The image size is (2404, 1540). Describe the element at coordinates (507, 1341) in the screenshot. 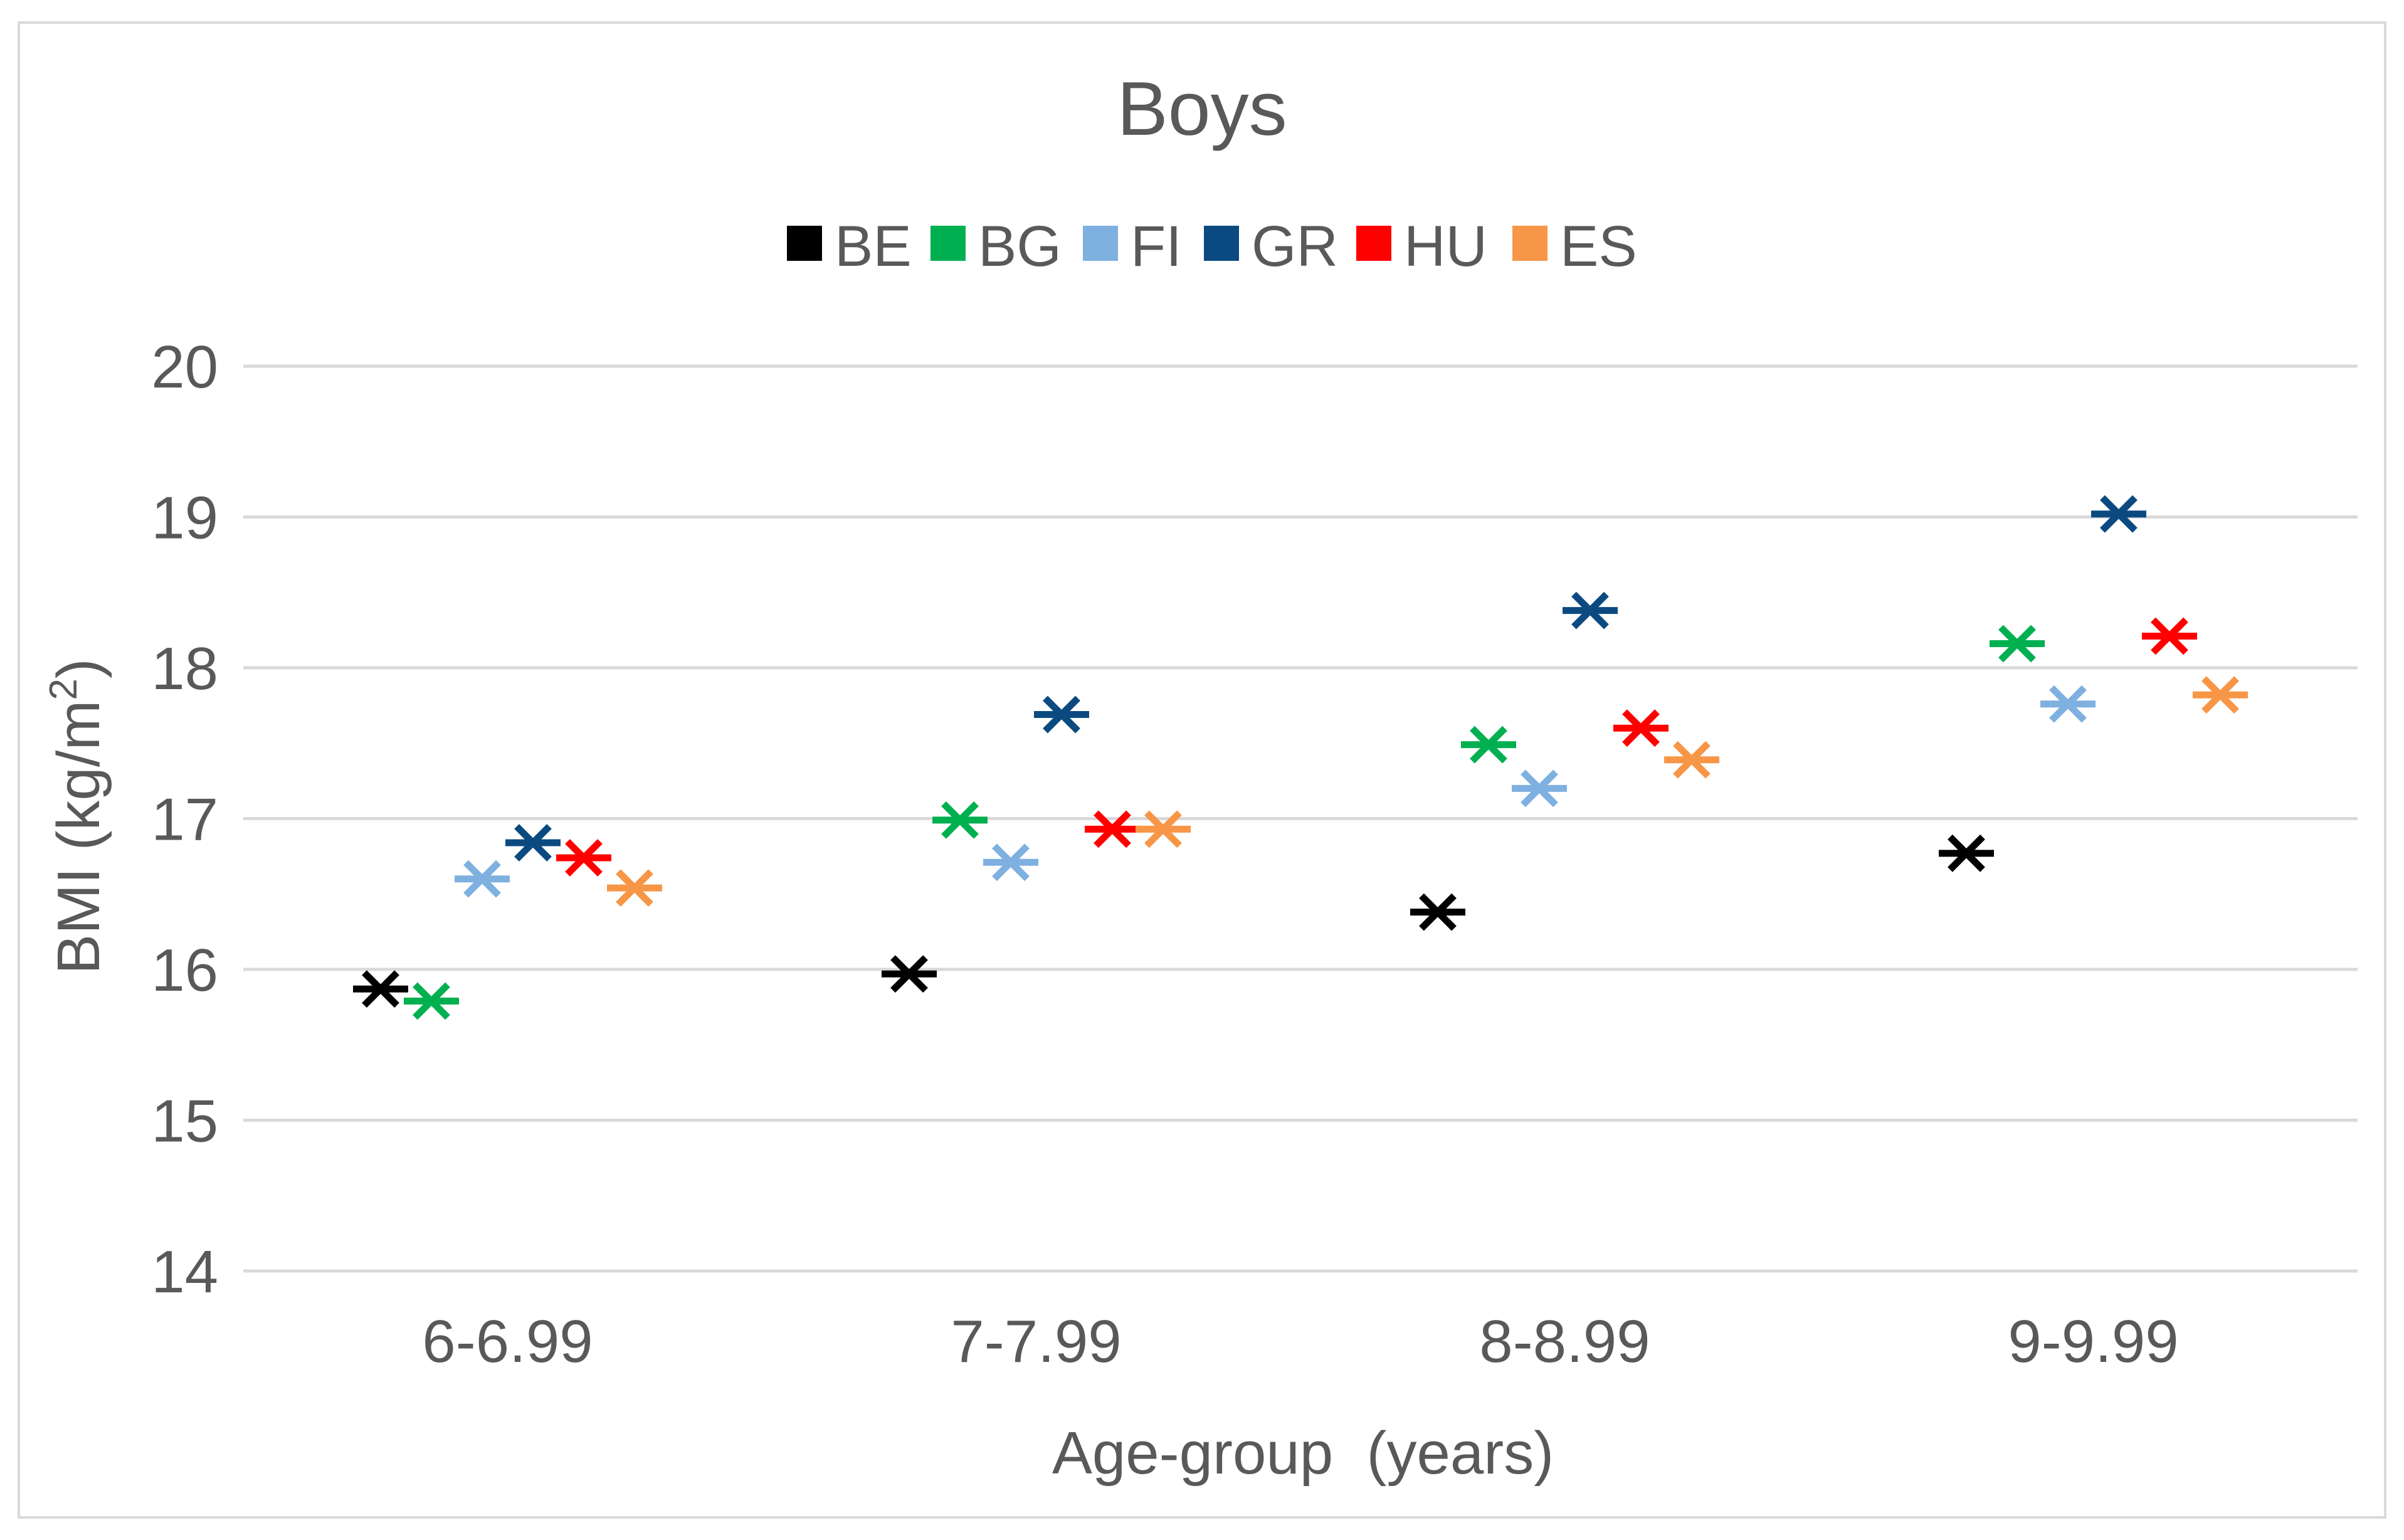

I see `x-tick-label: 6-6.99` at that location.